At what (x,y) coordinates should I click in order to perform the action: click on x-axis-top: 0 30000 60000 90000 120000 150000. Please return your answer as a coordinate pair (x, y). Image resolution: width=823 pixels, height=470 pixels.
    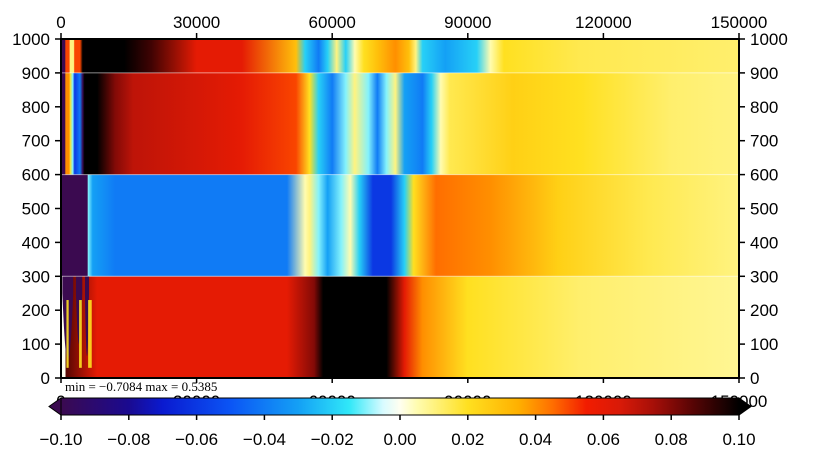
    Looking at the image, I should click on (411, 26).